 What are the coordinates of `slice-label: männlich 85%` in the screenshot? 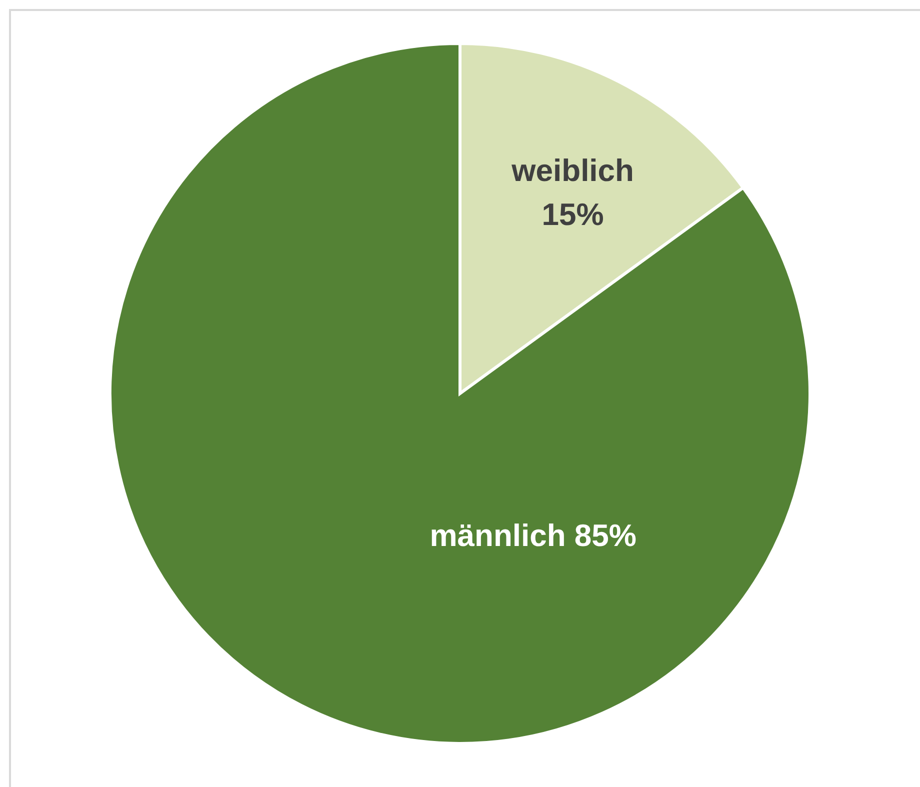 It's located at (533, 535).